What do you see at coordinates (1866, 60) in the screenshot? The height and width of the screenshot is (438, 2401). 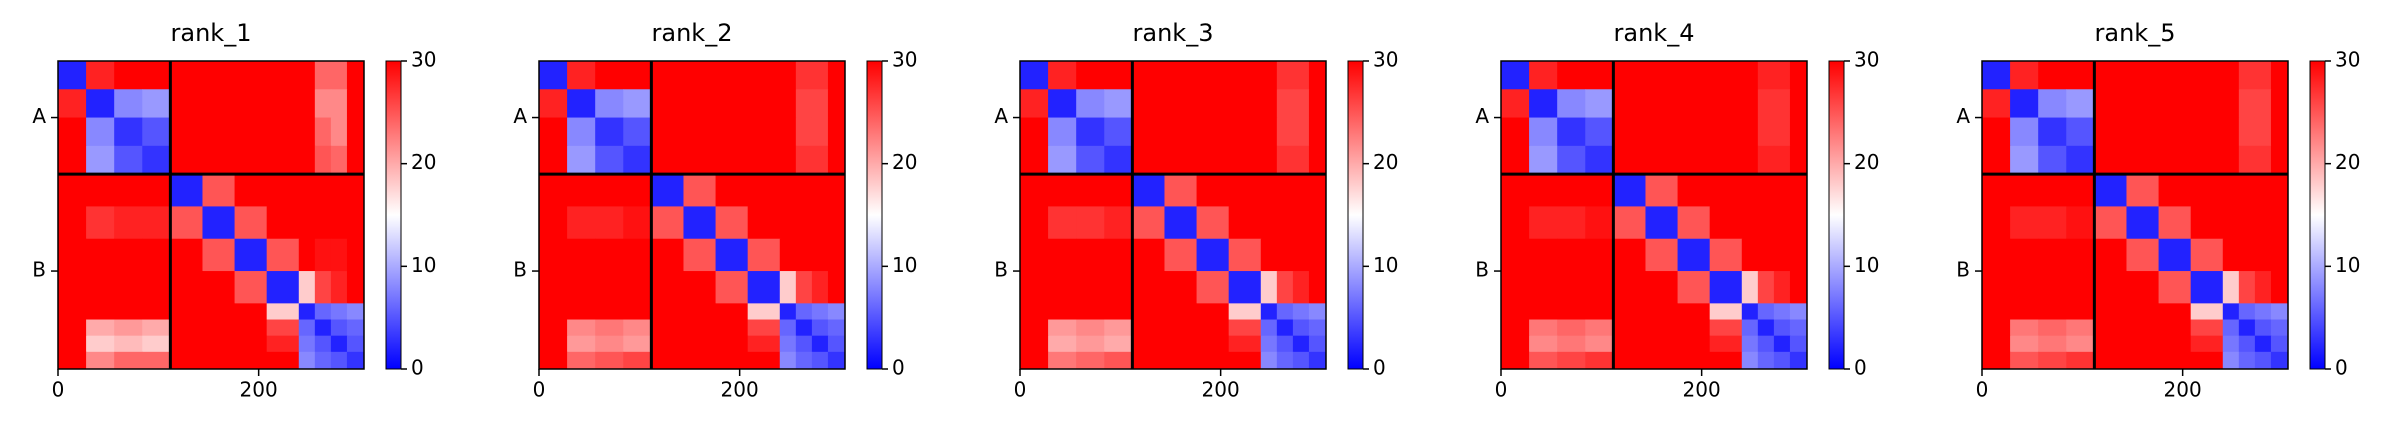 I see `colorbar-tick-label: 30` at bounding box center [1866, 60].